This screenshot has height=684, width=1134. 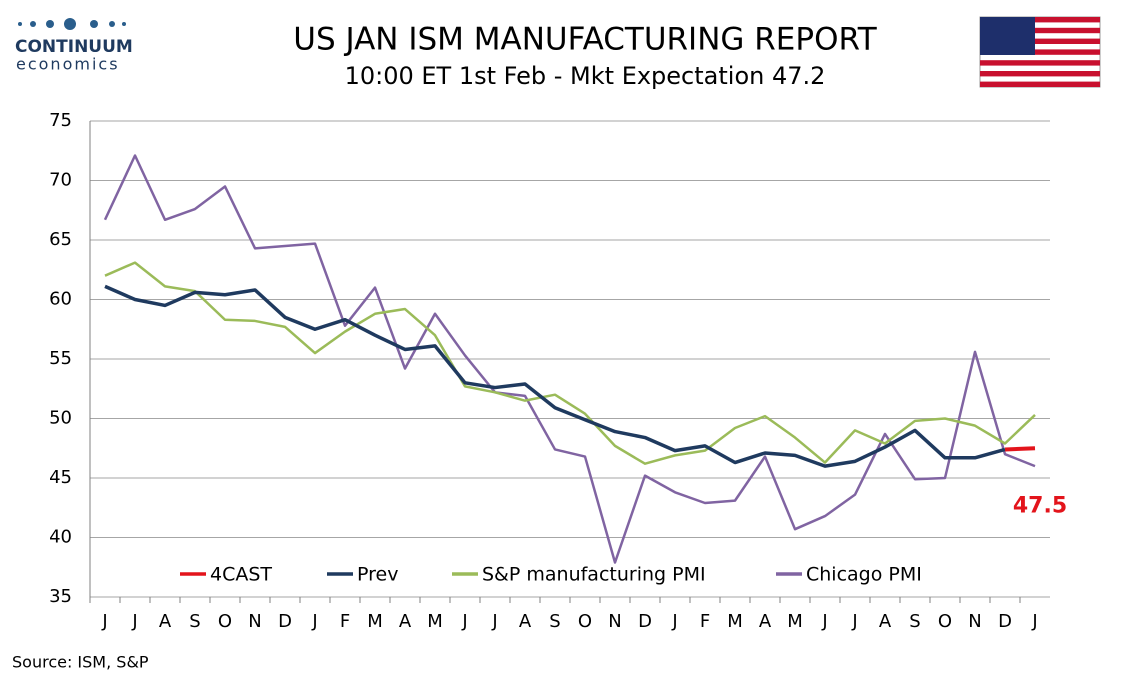 I want to click on y-tick-label: 60, so click(x=60, y=299).